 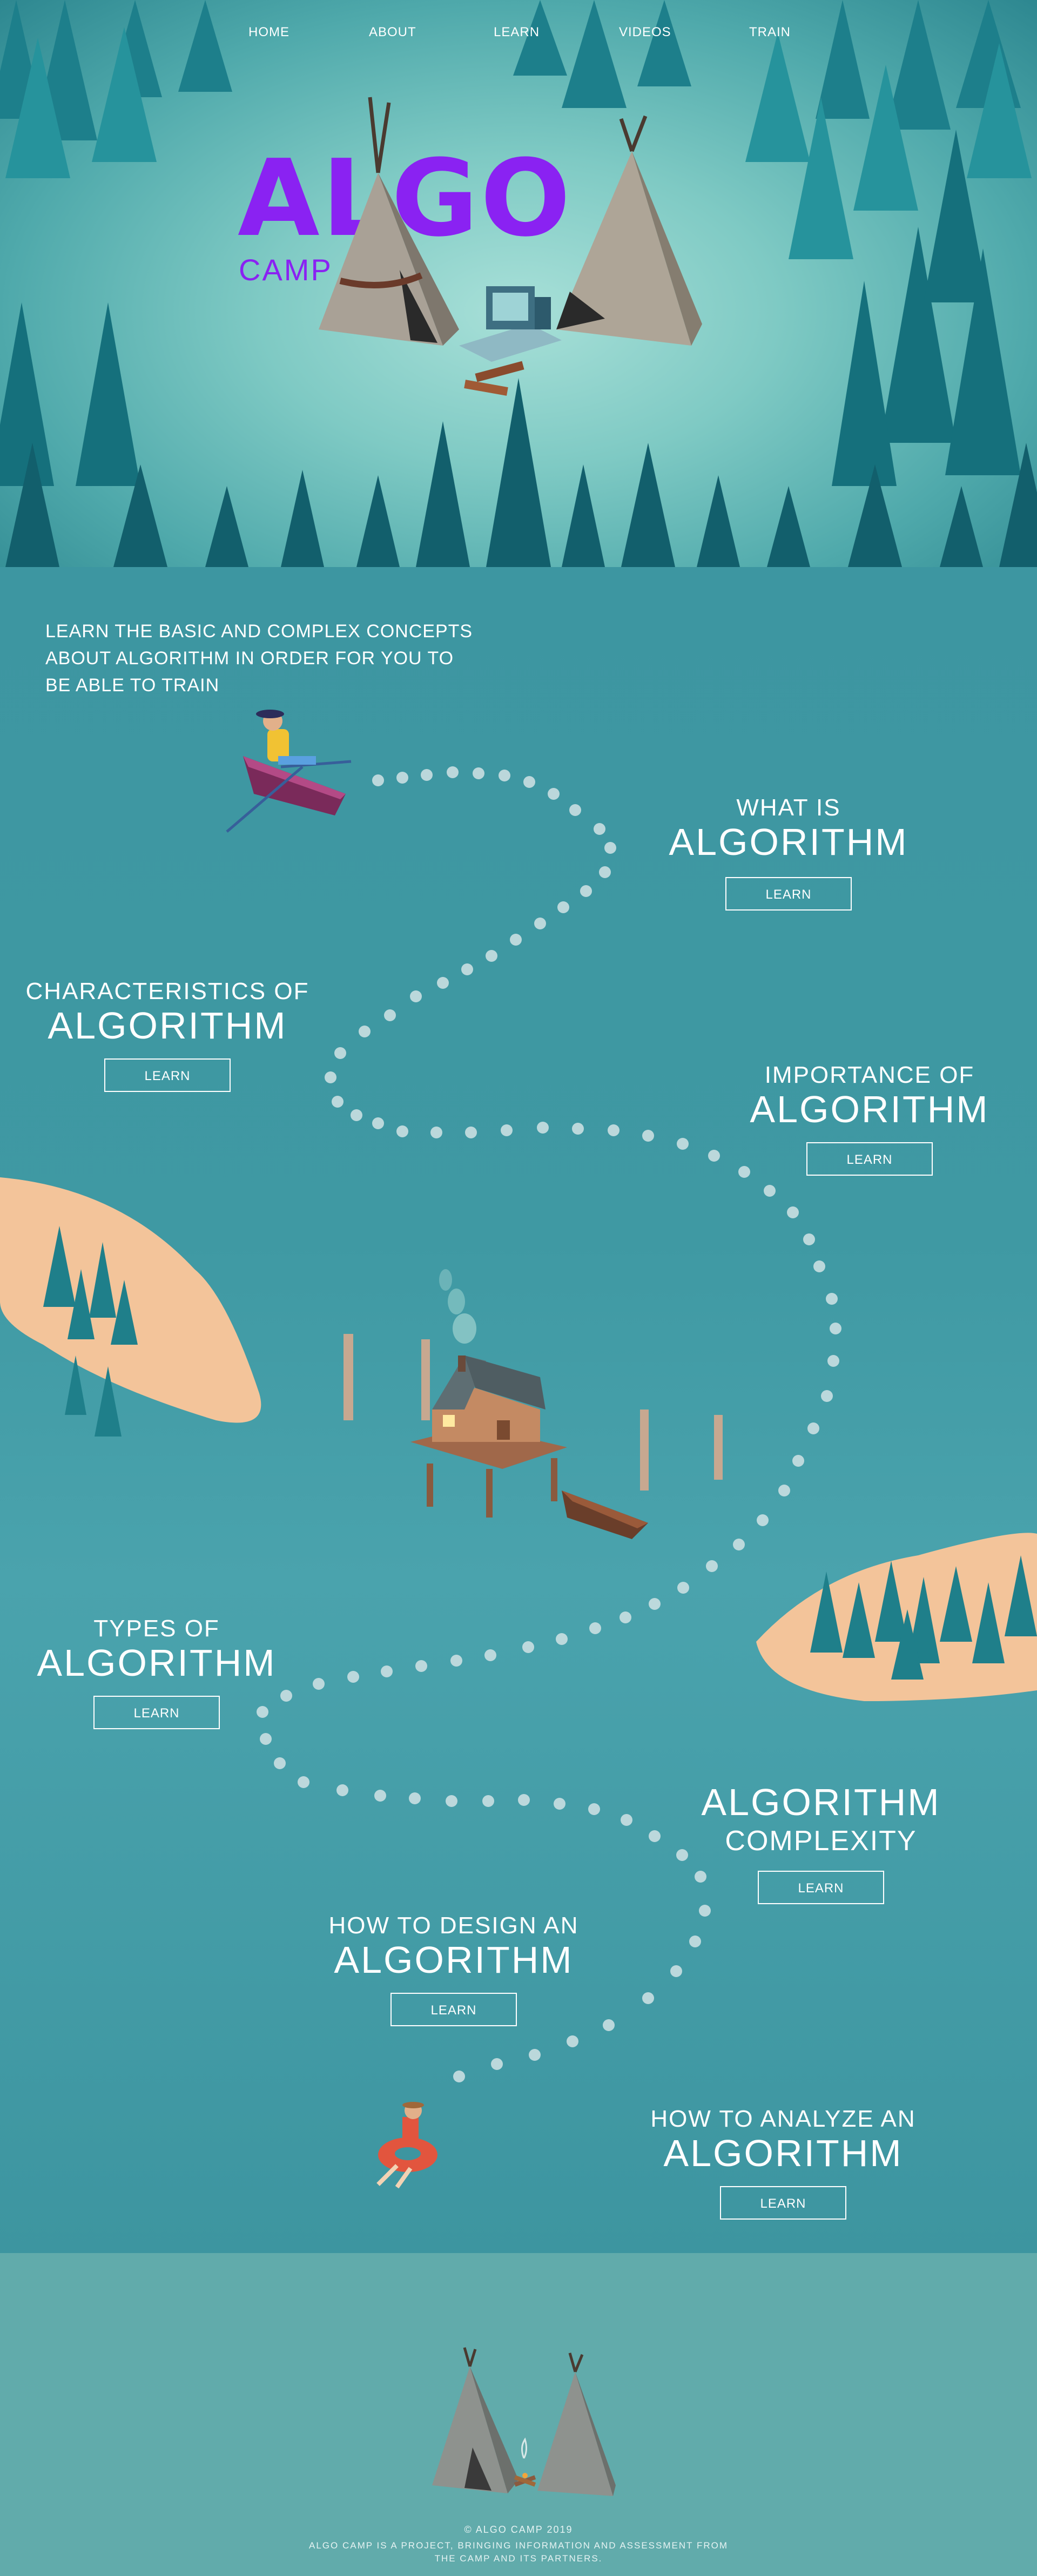 What do you see at coordinates (517, 32) in the screenshot?
I see `nav-learn-link: LEARN` at bounding box center [517, 32].